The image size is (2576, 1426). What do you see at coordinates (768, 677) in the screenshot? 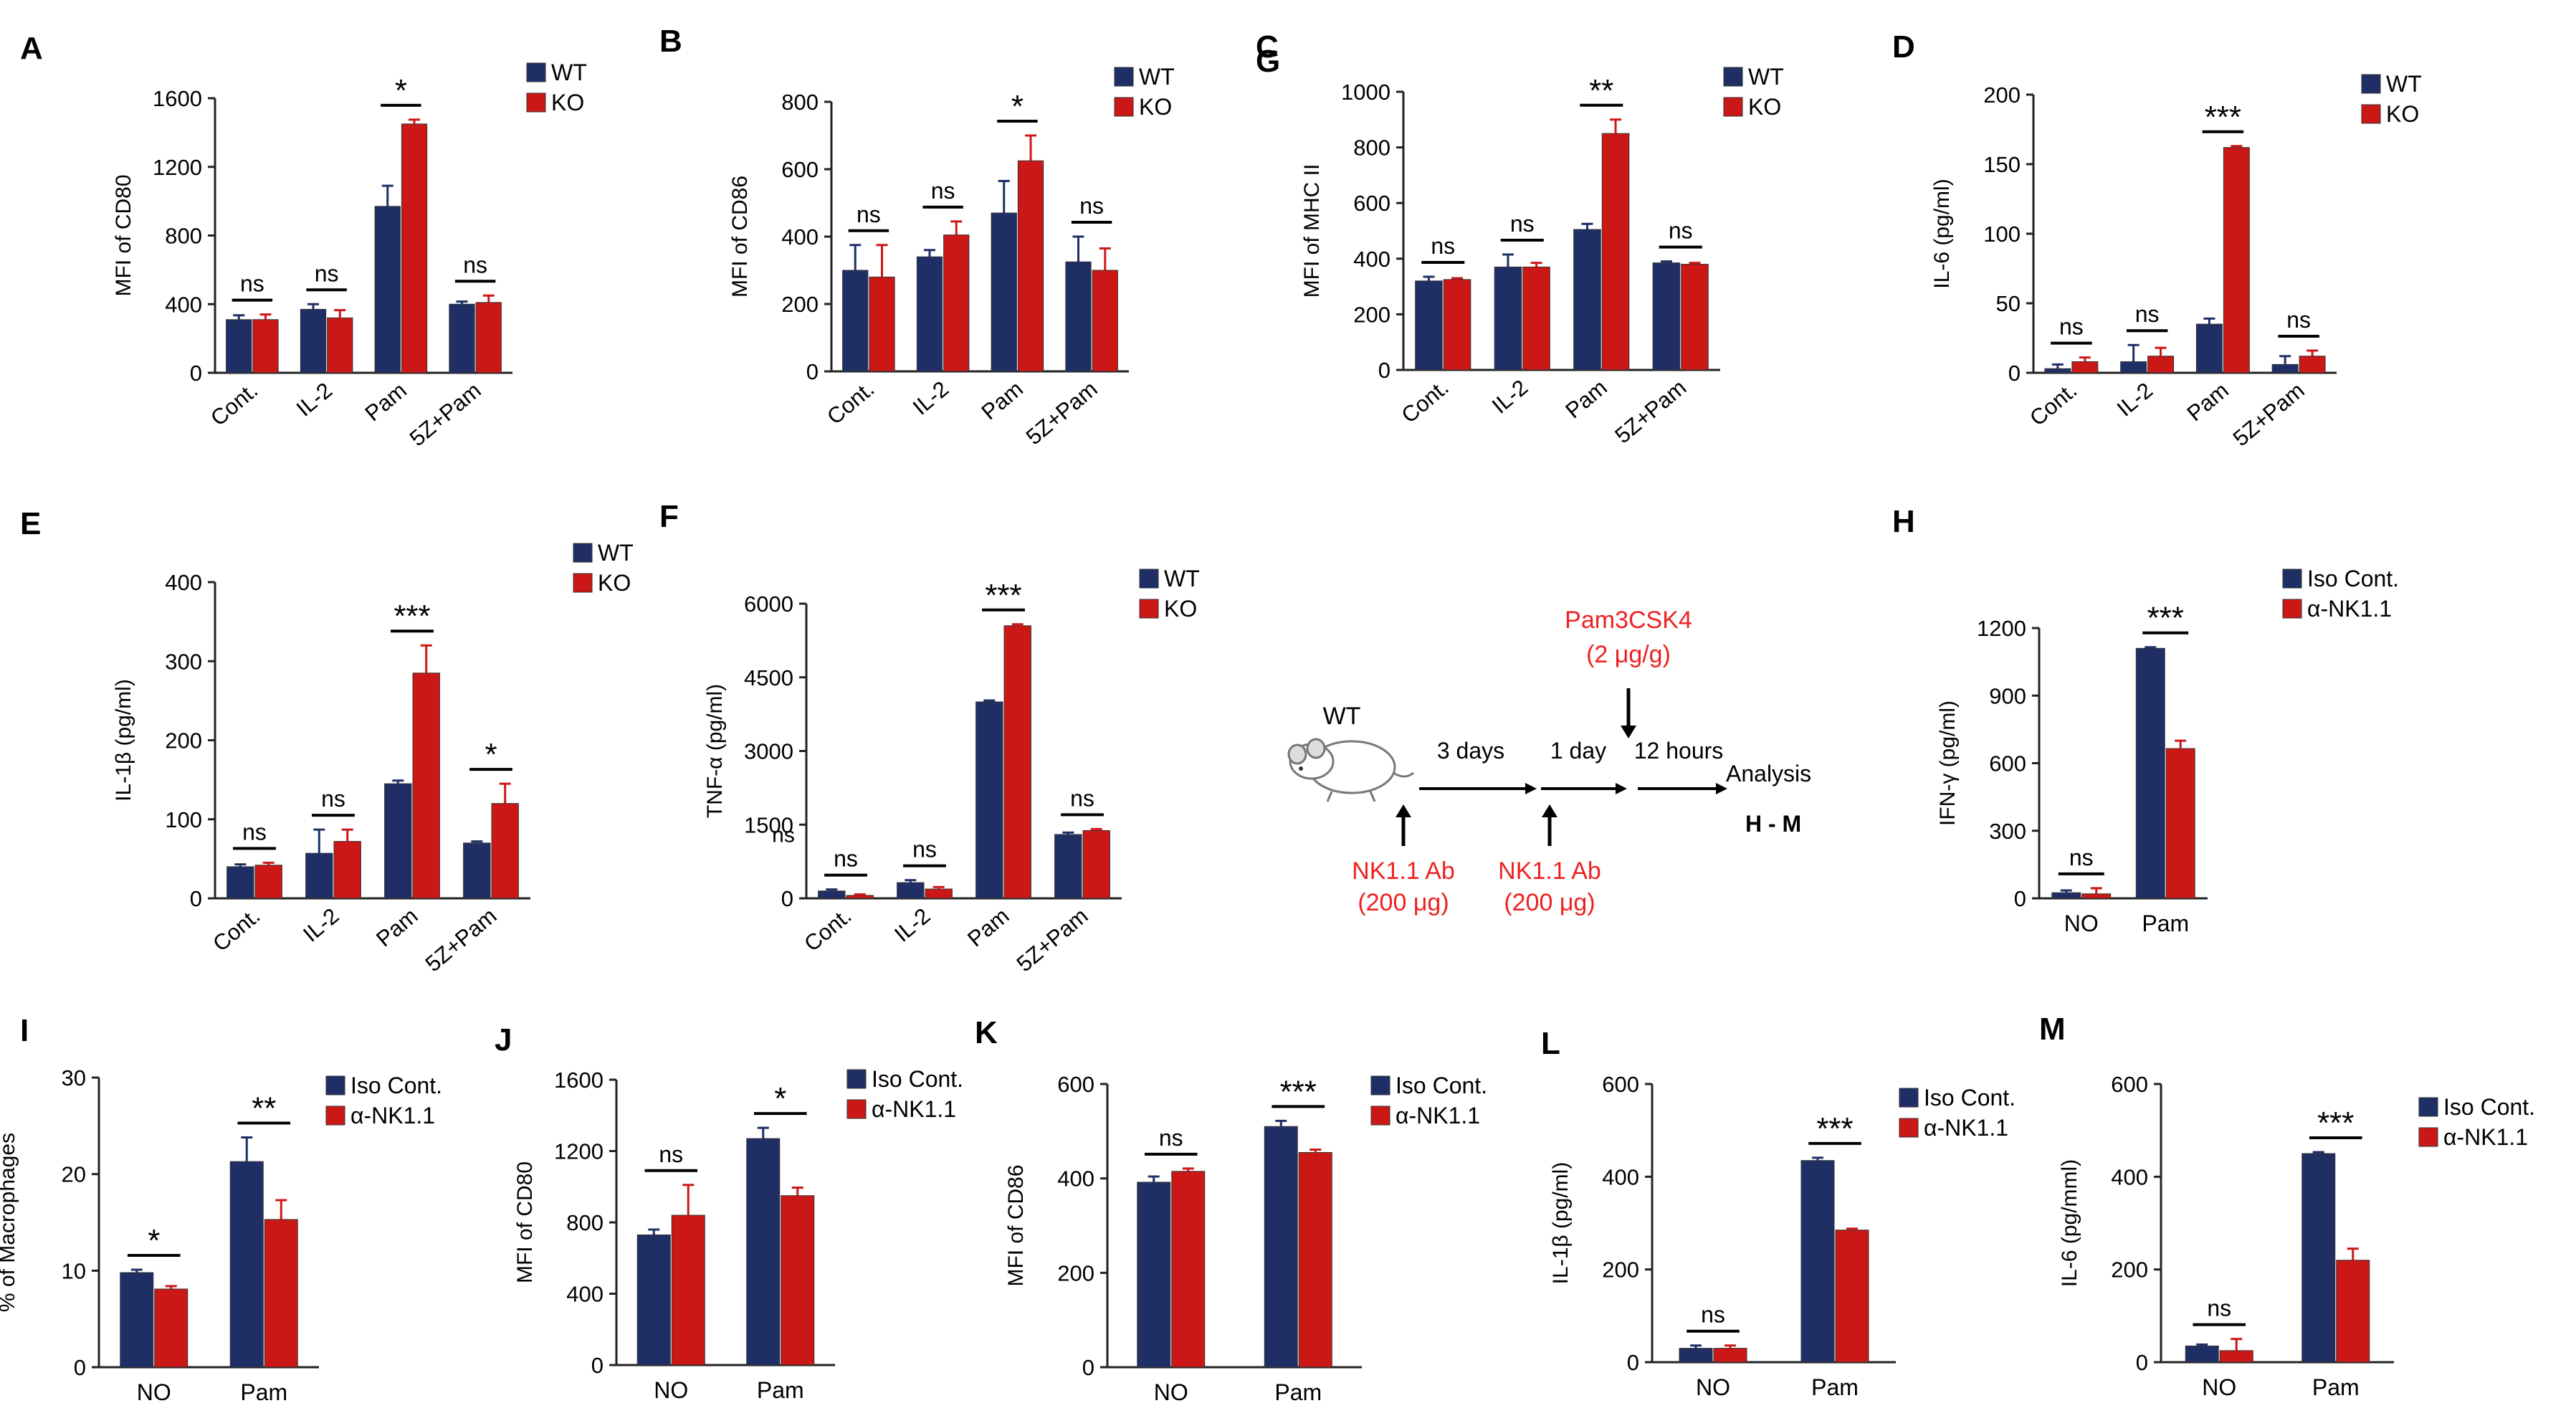
I see `chart-f-ytick-label: 4500` at bounding box center [768, 677].